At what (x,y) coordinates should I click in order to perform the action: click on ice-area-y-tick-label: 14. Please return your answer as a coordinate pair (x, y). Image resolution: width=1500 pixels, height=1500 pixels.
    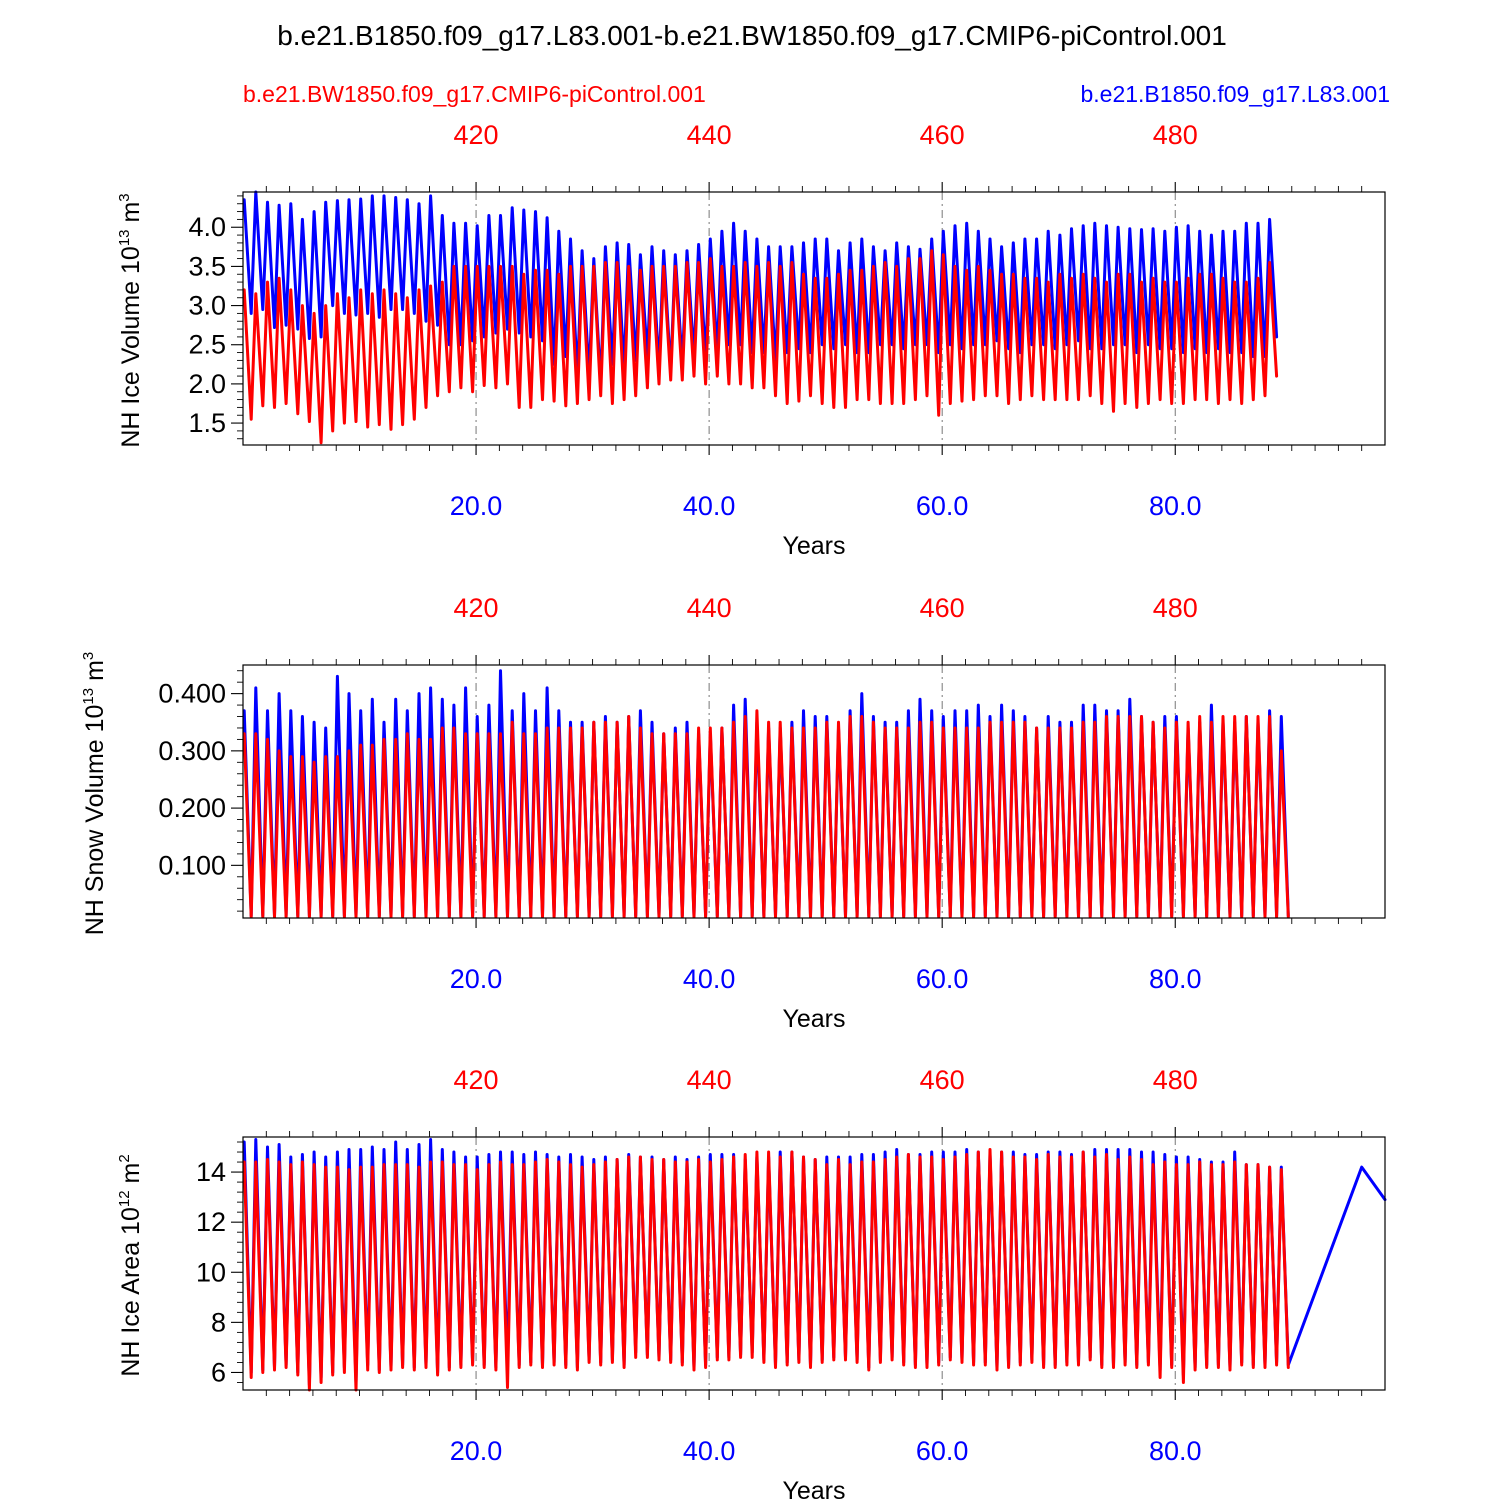
    Looking at the image, I should click on (211, 1172).